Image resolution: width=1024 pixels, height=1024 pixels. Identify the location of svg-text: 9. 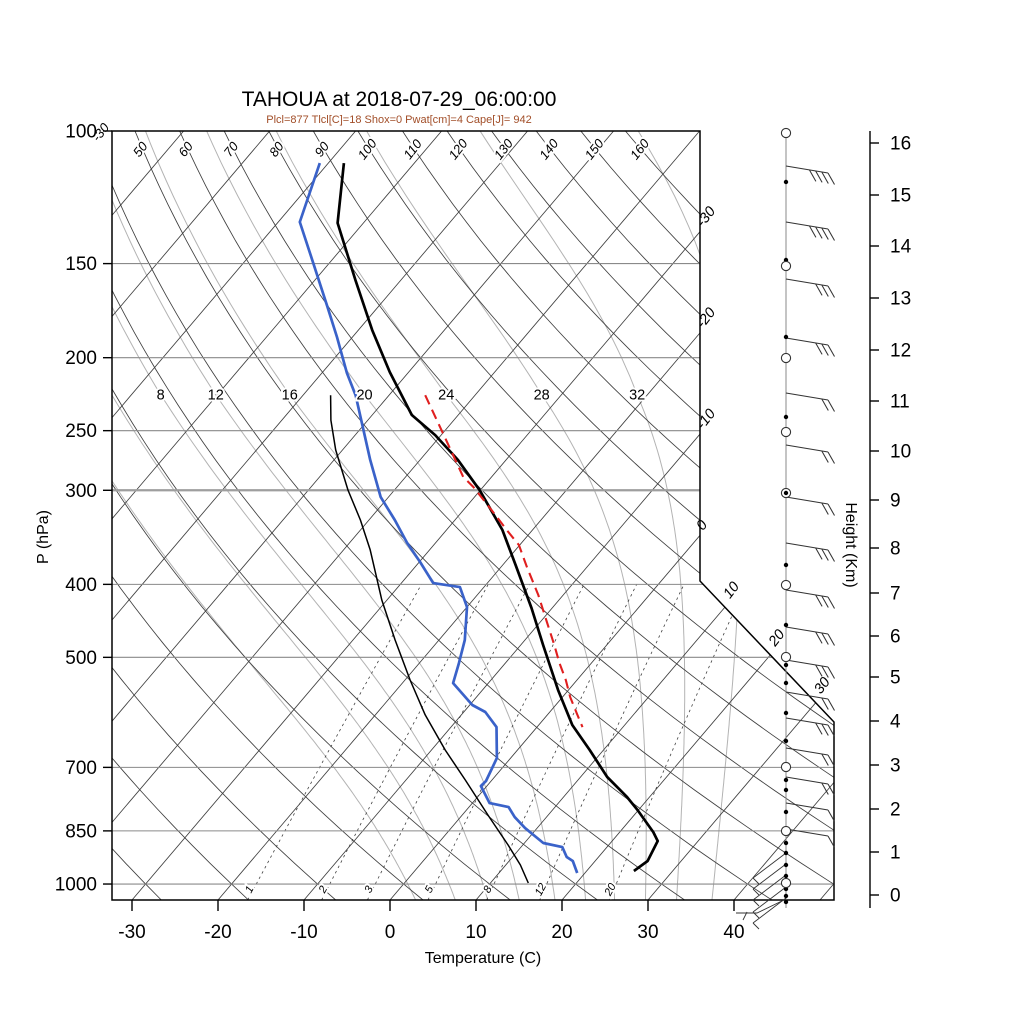
(895, 501).